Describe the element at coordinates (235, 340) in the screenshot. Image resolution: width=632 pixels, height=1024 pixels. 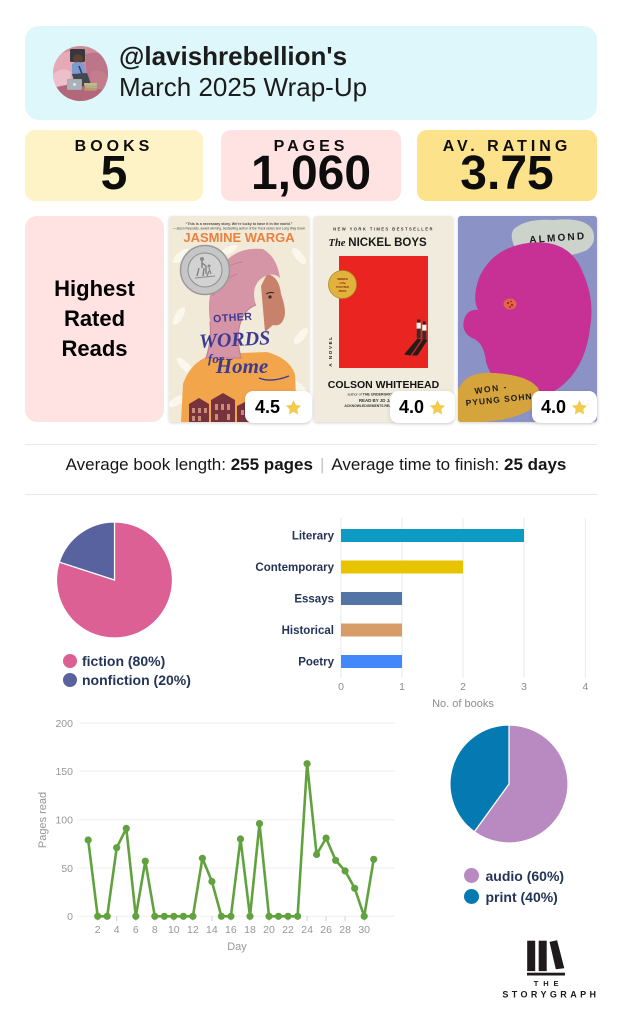
I see `svg-text: WORDS` at that location.